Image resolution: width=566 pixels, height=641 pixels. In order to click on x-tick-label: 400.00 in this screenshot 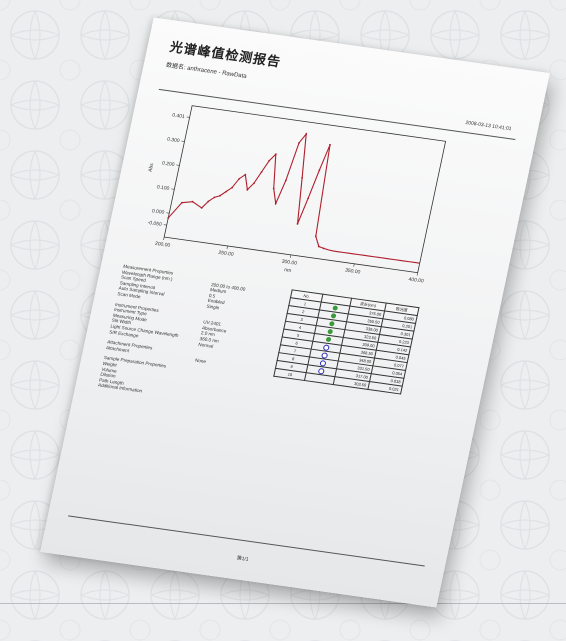, I will do `click(416, 281)`.